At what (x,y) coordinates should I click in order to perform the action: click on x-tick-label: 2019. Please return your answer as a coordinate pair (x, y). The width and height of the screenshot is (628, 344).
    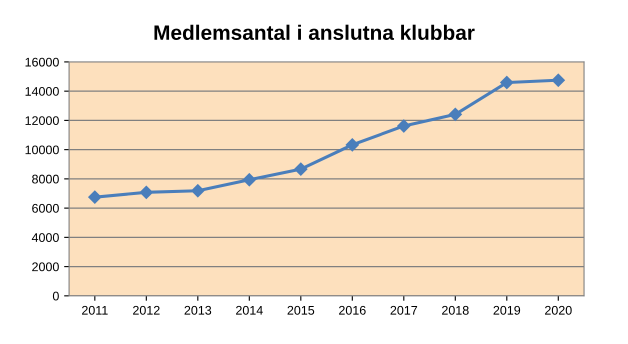
    Looking at the image, I should click on (507, 310).